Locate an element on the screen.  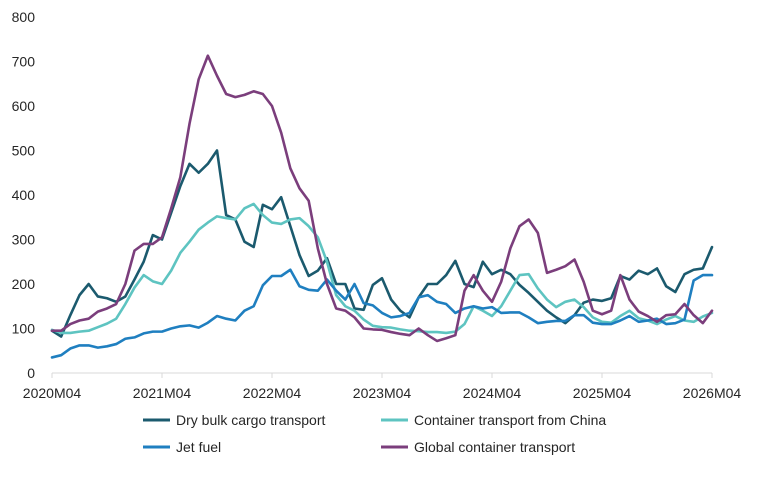
y-tick-label: 300 is located at coordinates (24, 240).